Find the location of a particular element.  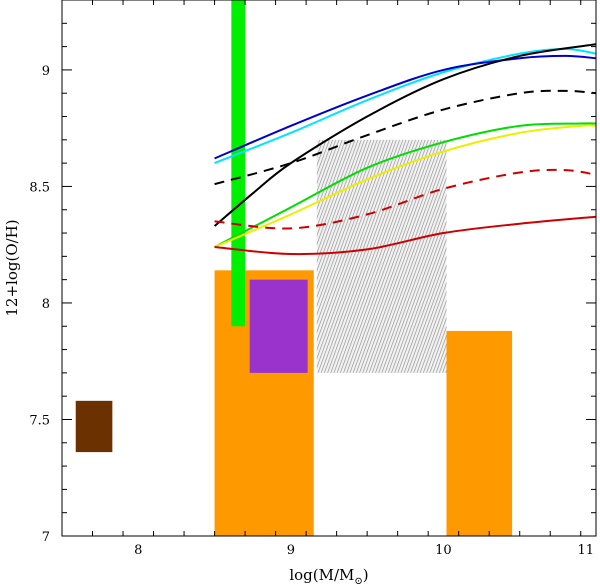

x-tick-label: 11 is located at coordinates (585, 550).